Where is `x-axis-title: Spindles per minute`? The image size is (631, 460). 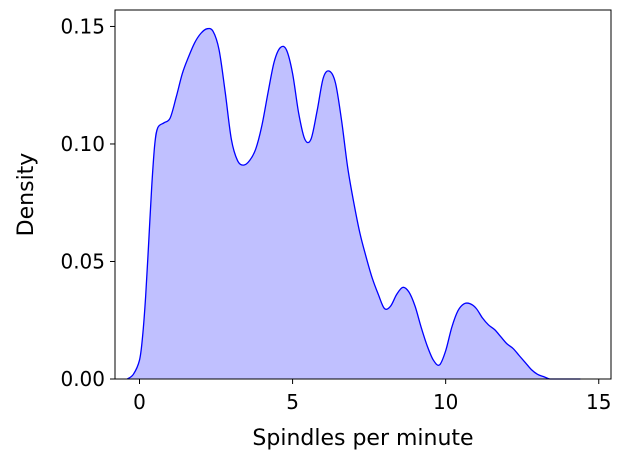 x-axis-title: Spindles per minute is located at coordinates (362, 438).